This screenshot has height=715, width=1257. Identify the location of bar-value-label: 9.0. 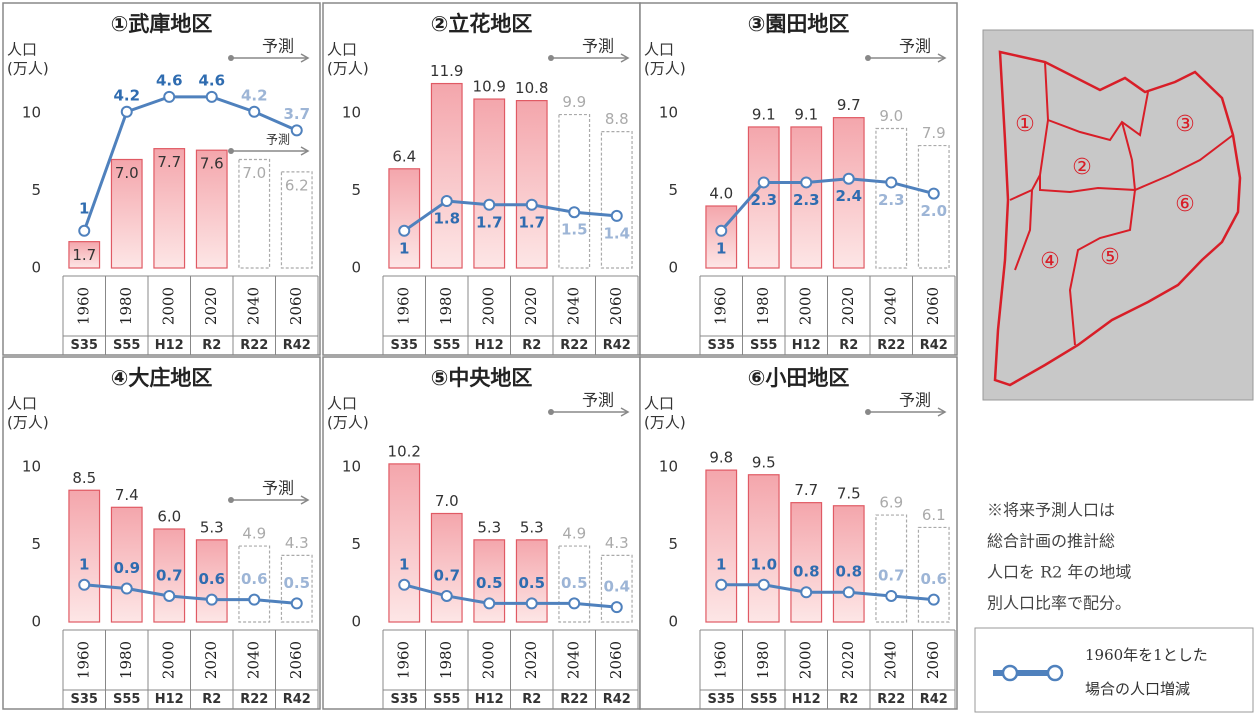
(891, 116).